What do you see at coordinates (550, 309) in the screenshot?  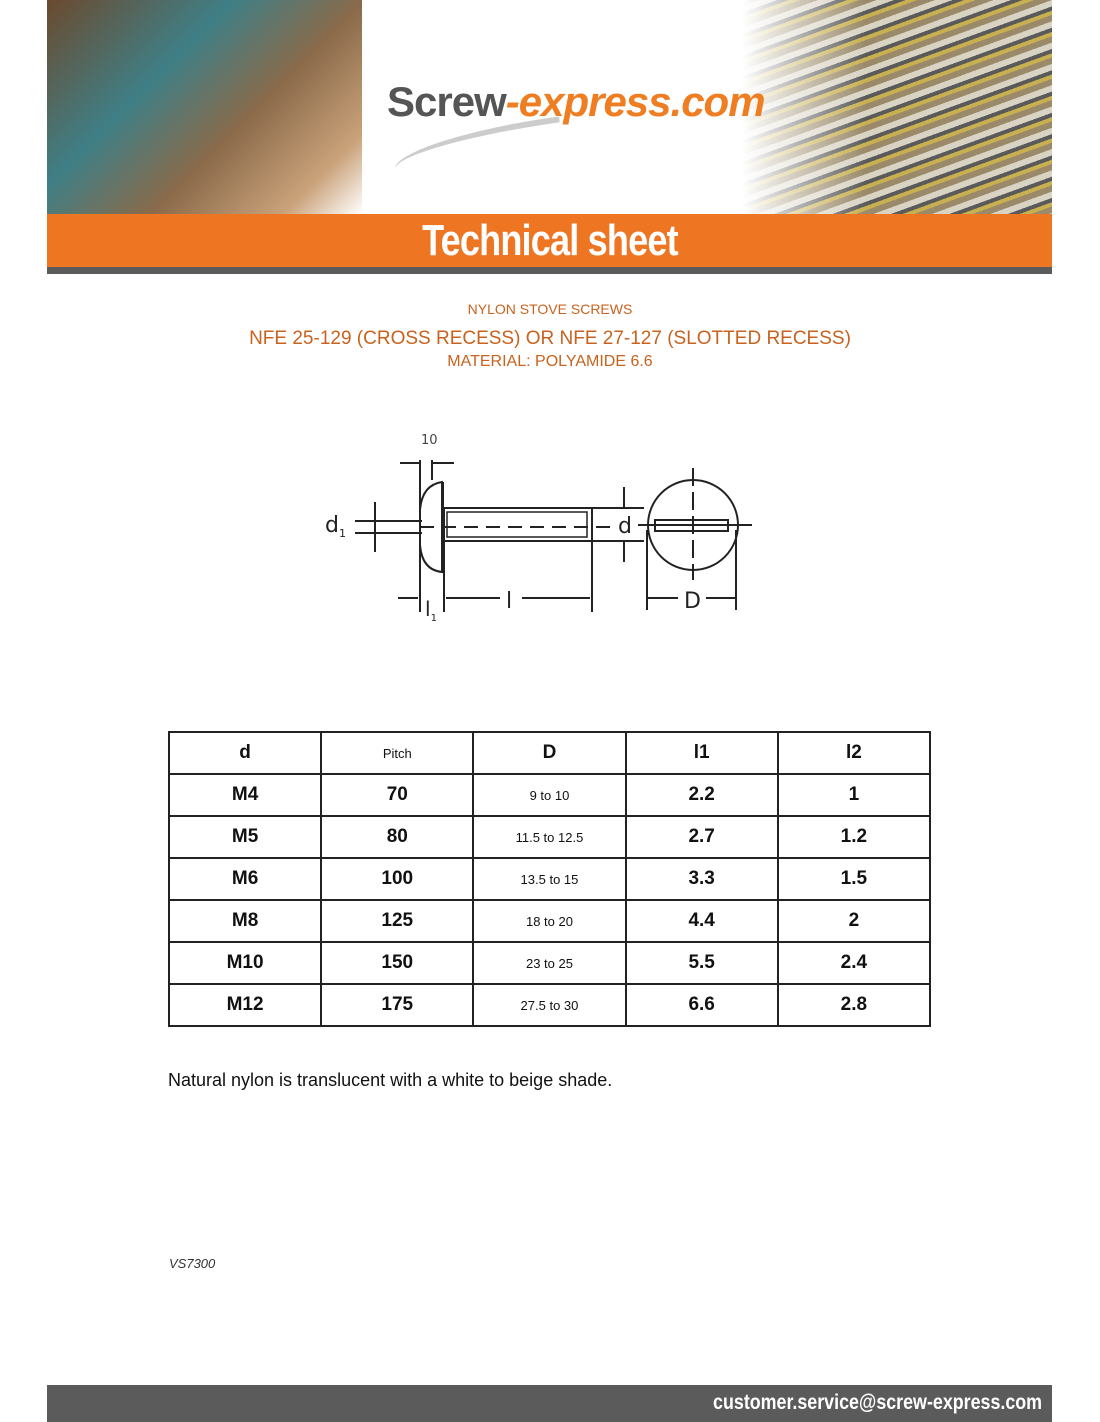 I see `product-title: NYLON STOVE SCREWS` at bounding box center [550, 309].